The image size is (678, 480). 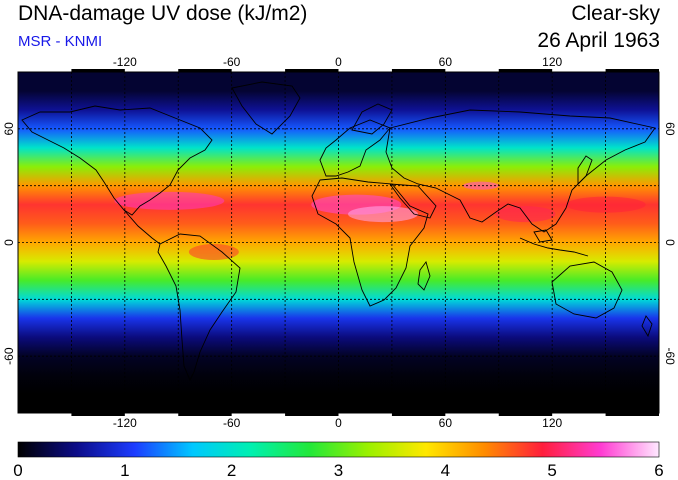 I want to click on colorbar-labels: 0 1 2 3 4 5 6, so click(x=338, y=470).